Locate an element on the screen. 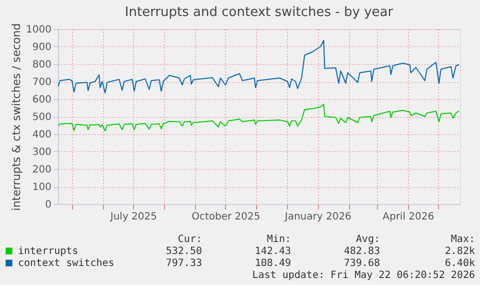  legend-label: context switches is located at coordinates (66, 263).